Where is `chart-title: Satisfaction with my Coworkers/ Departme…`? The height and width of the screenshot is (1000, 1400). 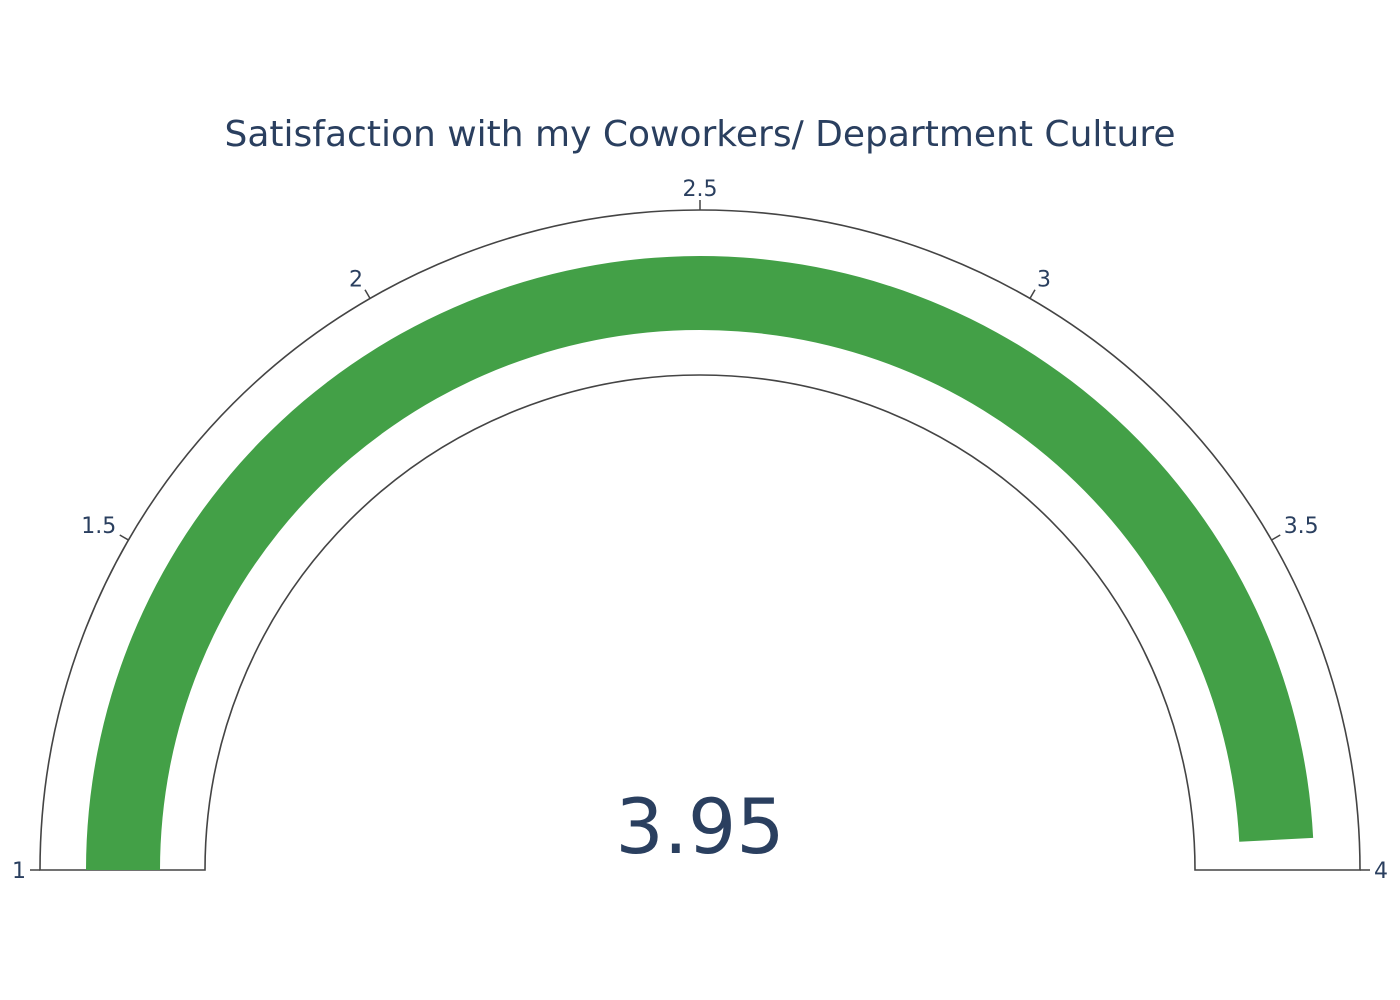 chart-title: Satisfaction with my Coworkers/ Departme… is located at coordinates (700, 134).